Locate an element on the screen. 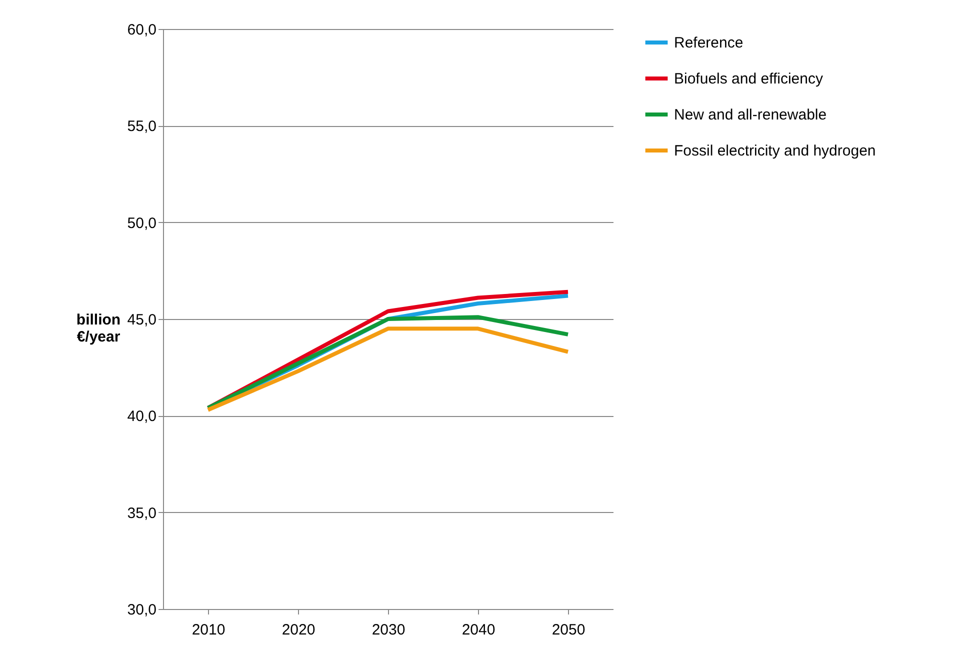 The image size is (963, 658). y-tick-label: 55,0 is located at coordinates (141, 127).